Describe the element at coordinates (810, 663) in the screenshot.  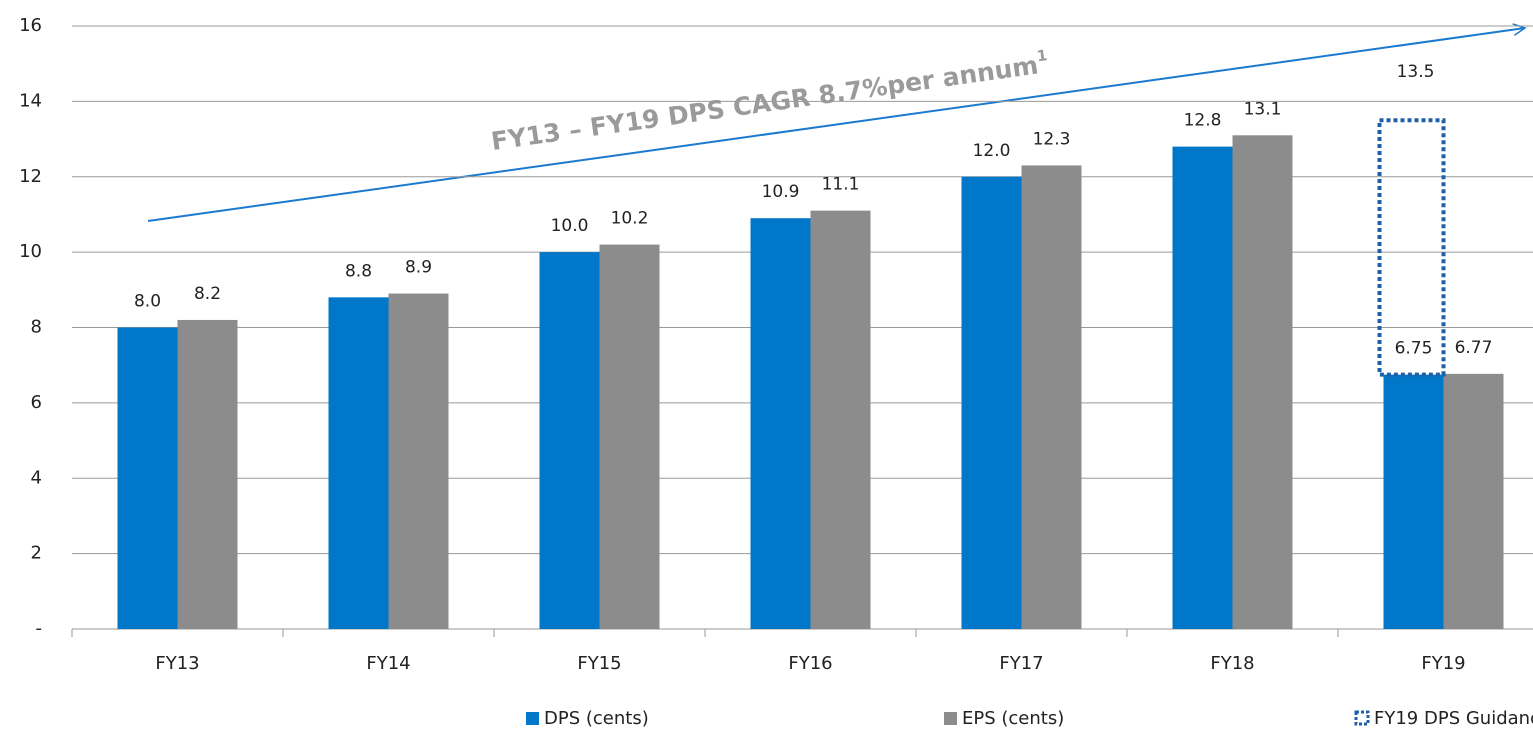
I see `x-tick-label: FY16` at that location.